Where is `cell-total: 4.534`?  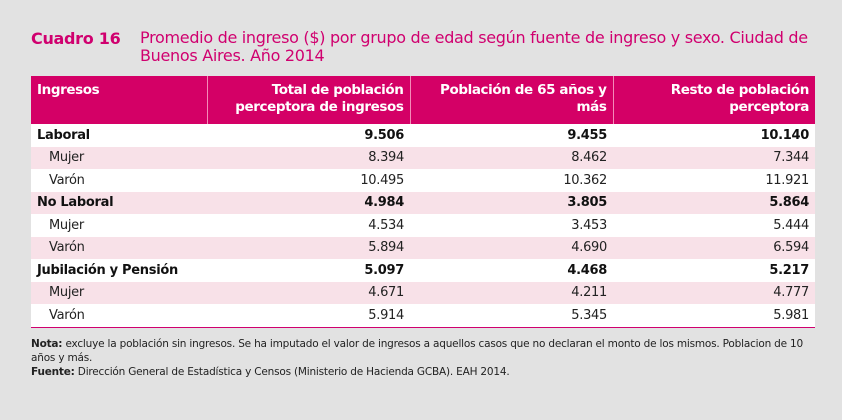 cell-total: 4.534 is located at coordinates (386, 225).